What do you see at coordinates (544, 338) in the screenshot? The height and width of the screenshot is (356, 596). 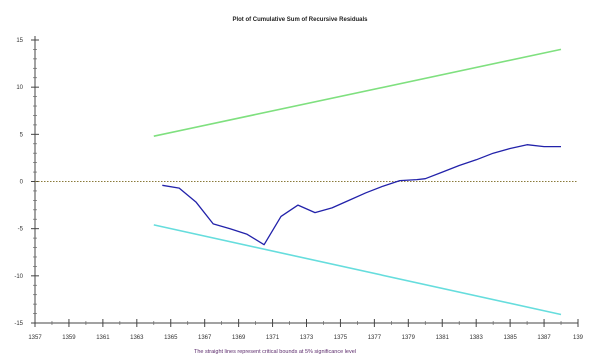 I see `x-tick-label: 1387` at bounding box center [544, 338].